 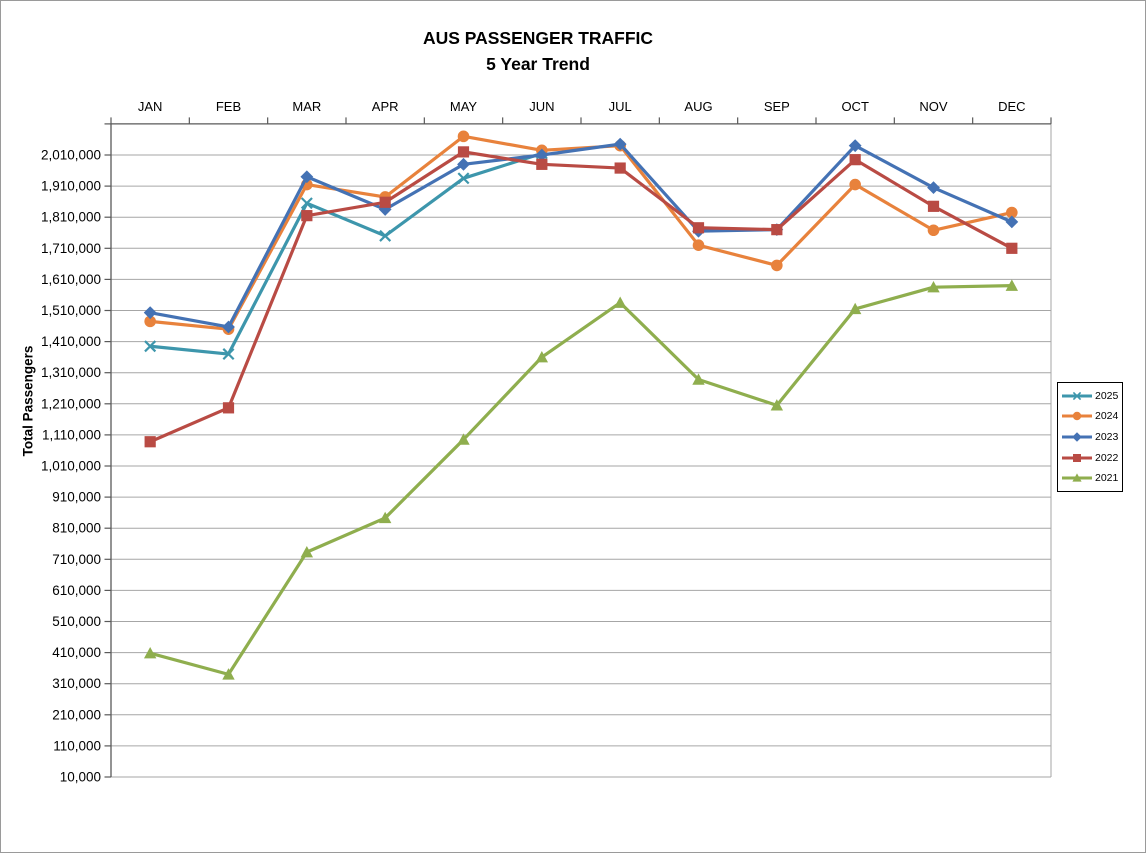 I want to click on x-axis-label: FEB, so click(x=228, y=106).